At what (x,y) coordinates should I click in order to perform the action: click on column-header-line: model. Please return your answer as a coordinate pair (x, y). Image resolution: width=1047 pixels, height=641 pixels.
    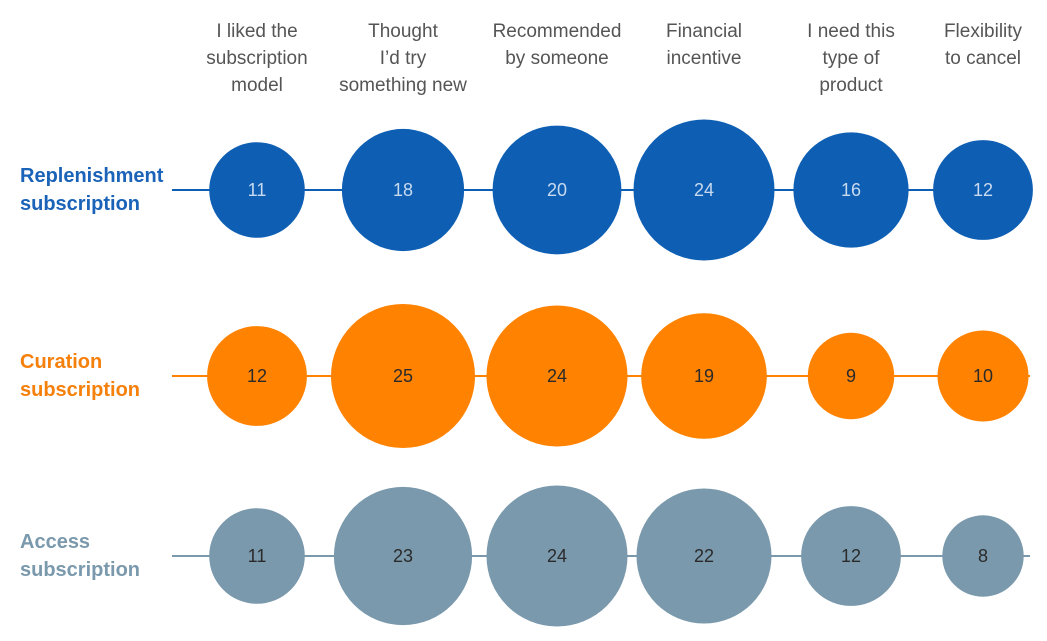
    Looking at the image, I should click on (257, 85).